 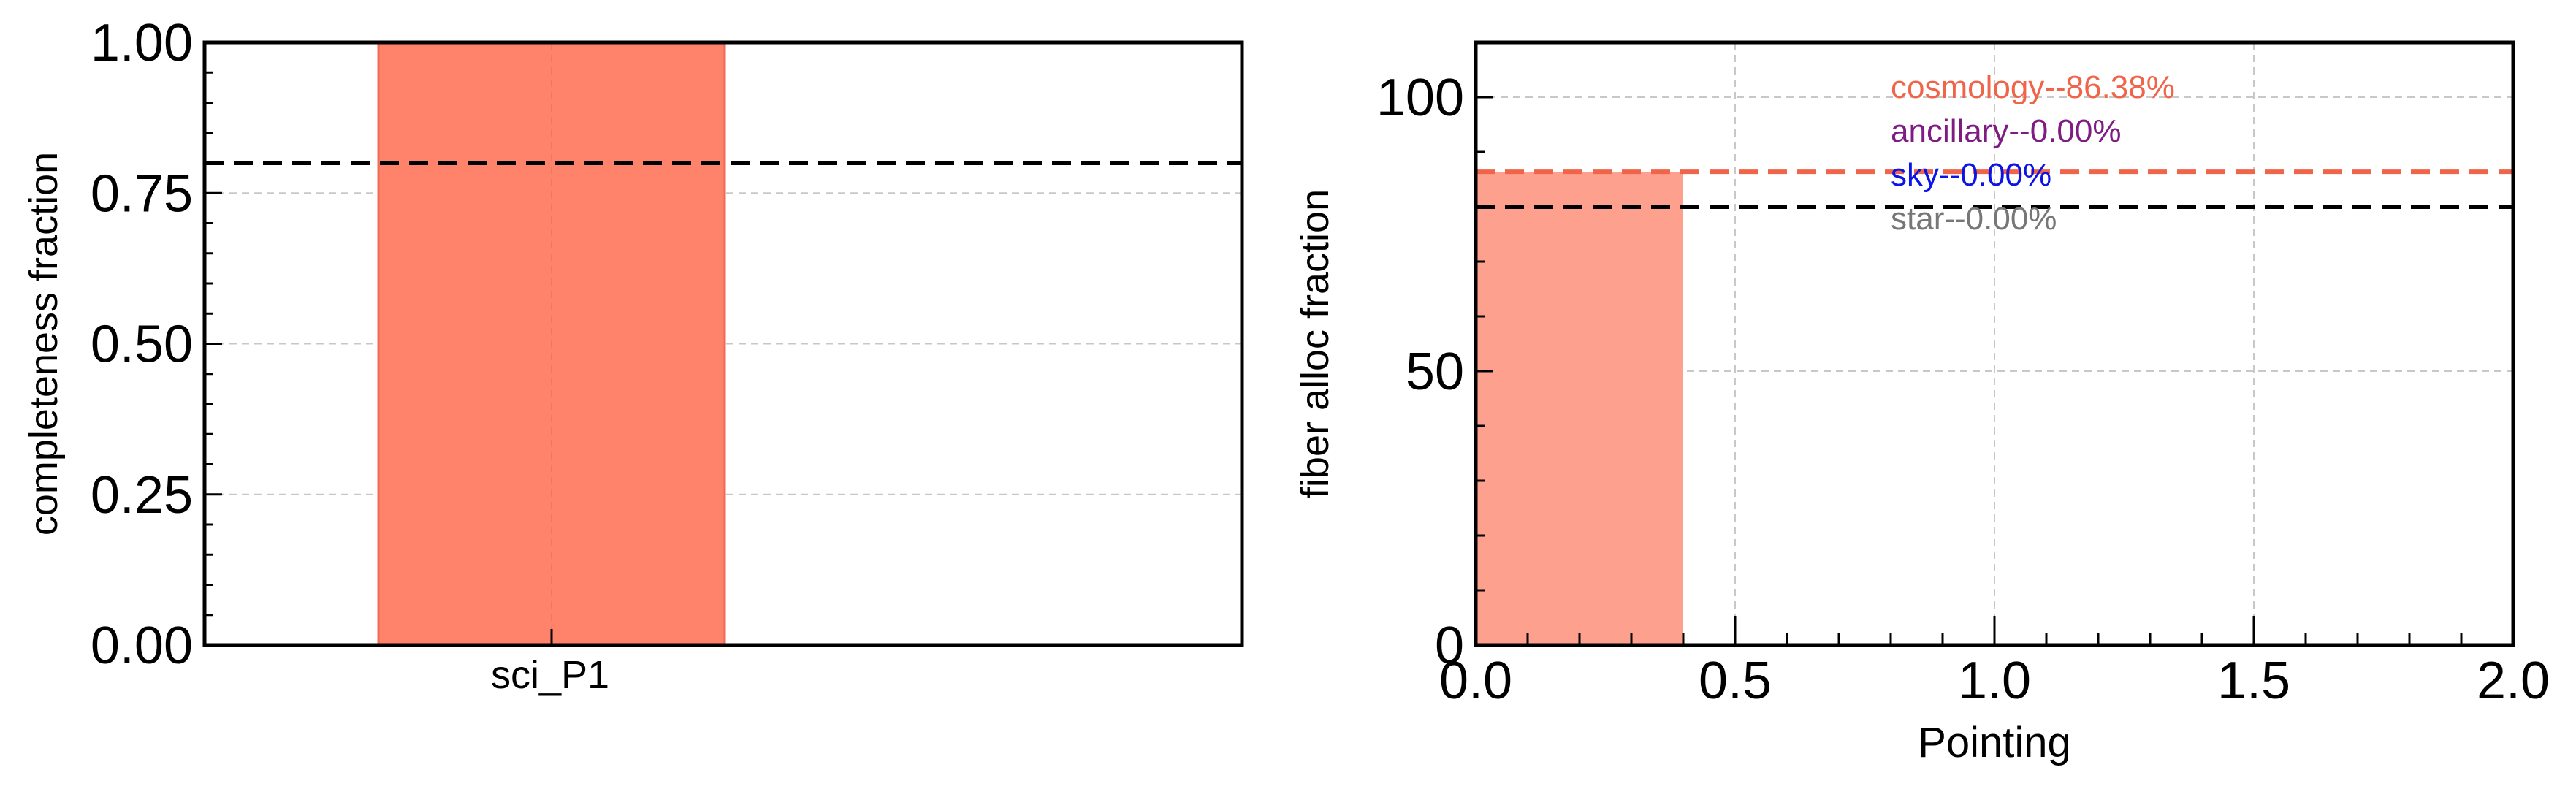 I want to click on annotation-2: sky--0.00%, so click(x=1971, y=175).